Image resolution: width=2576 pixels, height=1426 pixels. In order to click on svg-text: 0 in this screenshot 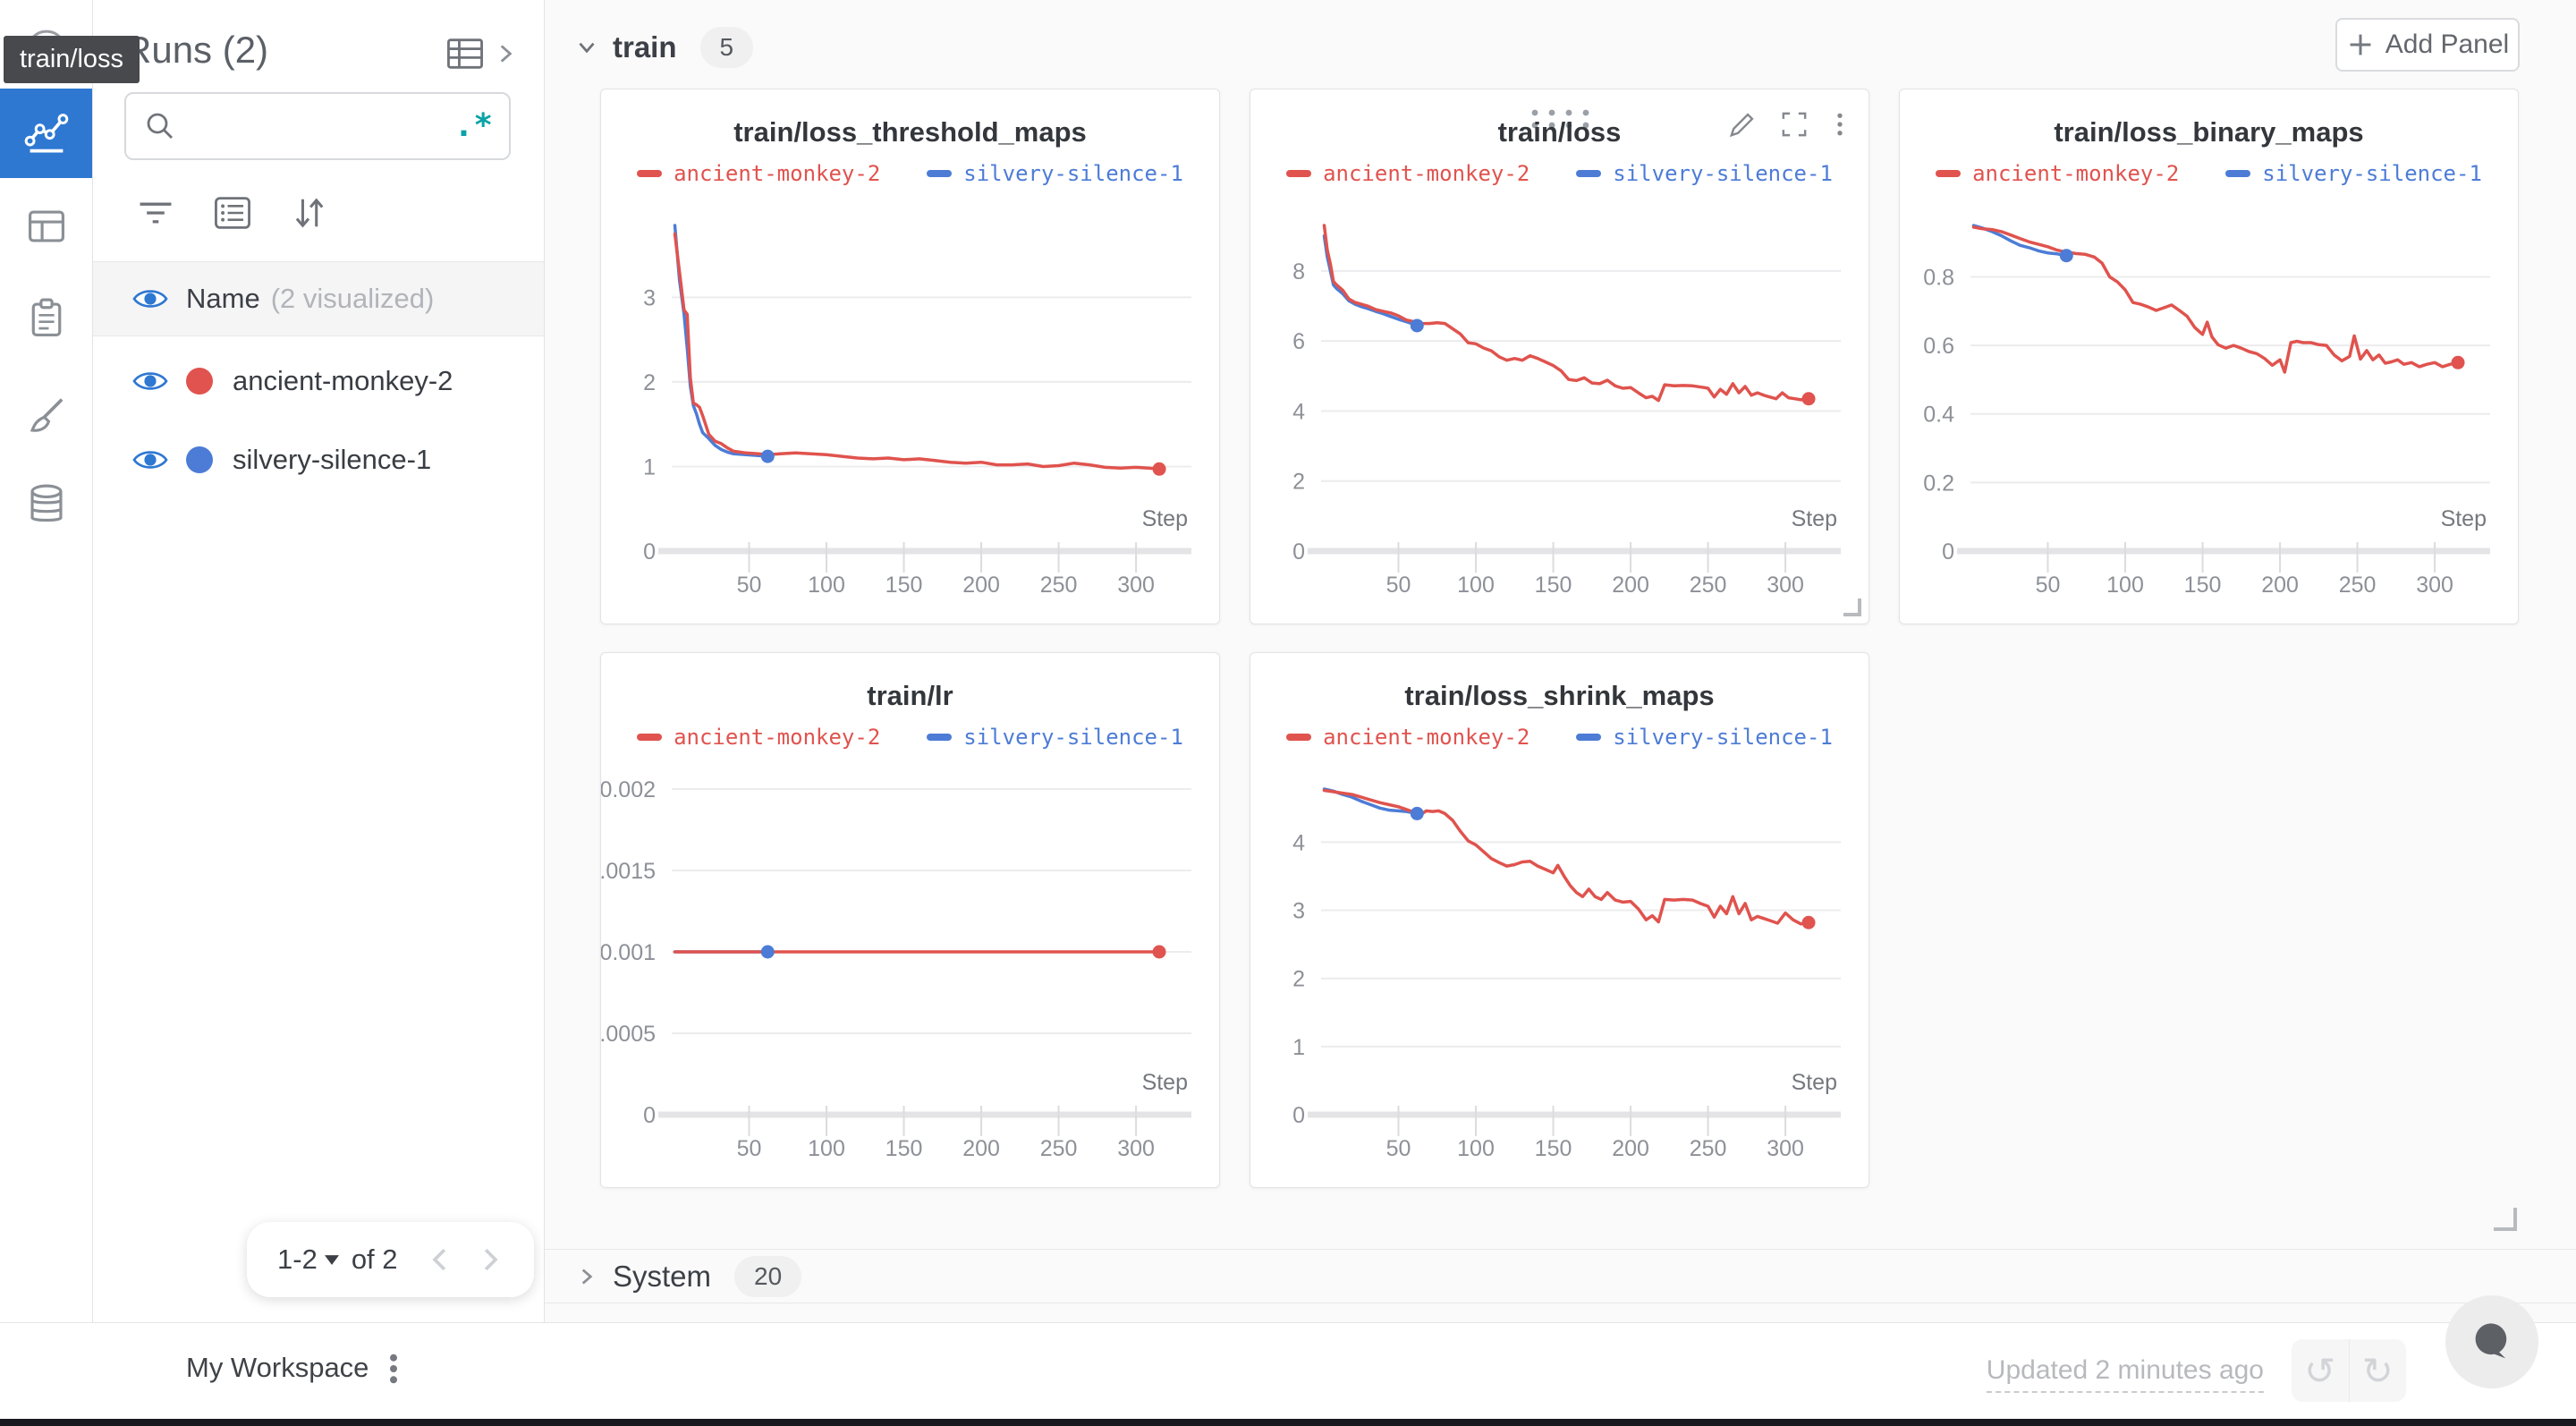, I will do `click(649, 551)`.